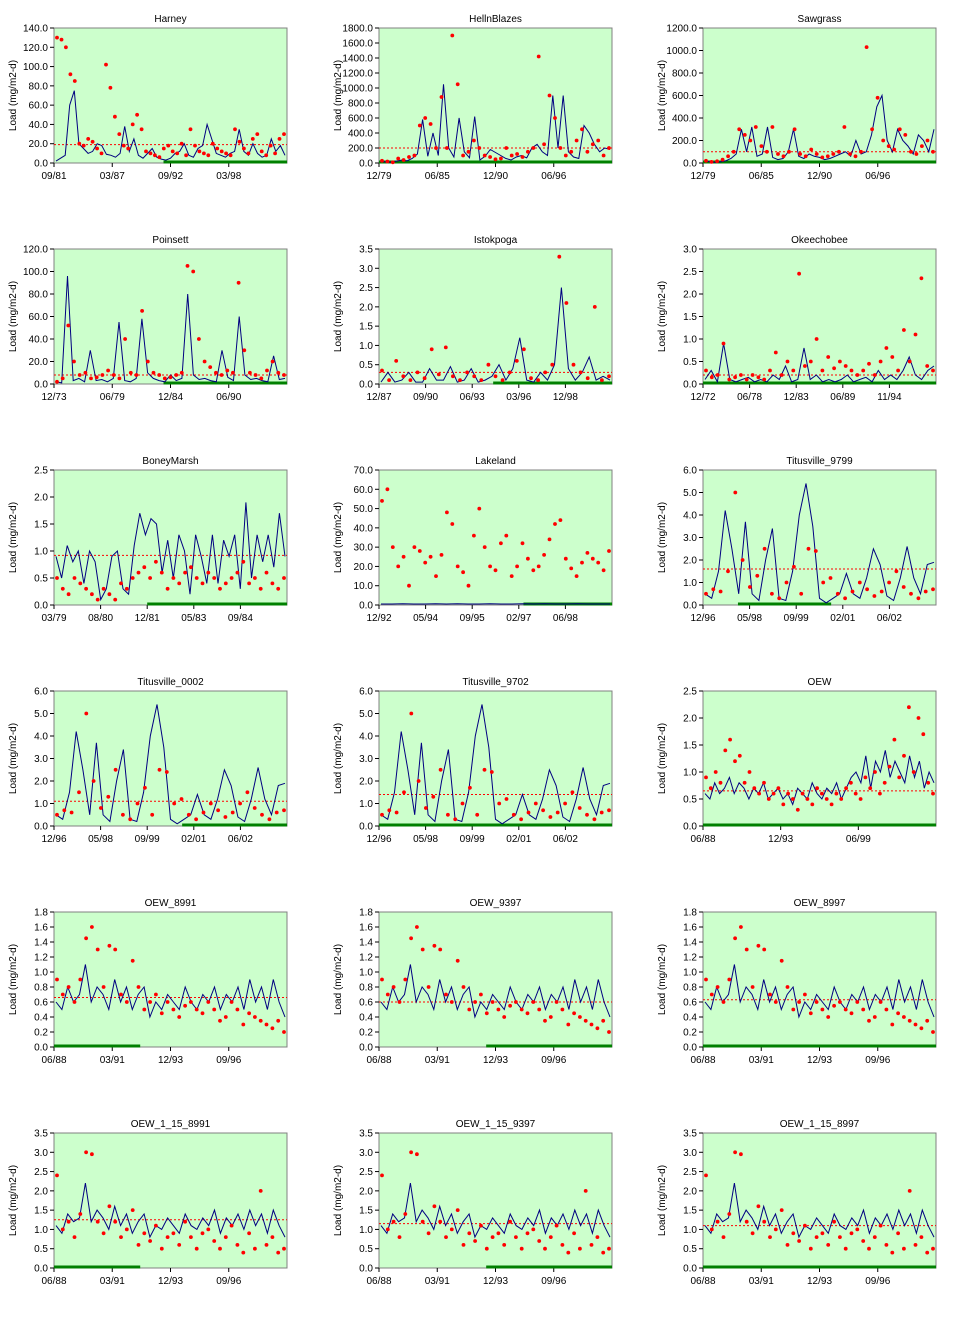 The height and width of the screenshot is (1327, 973). I want to click on y-tick-label: 0.0, so click(41, 385).